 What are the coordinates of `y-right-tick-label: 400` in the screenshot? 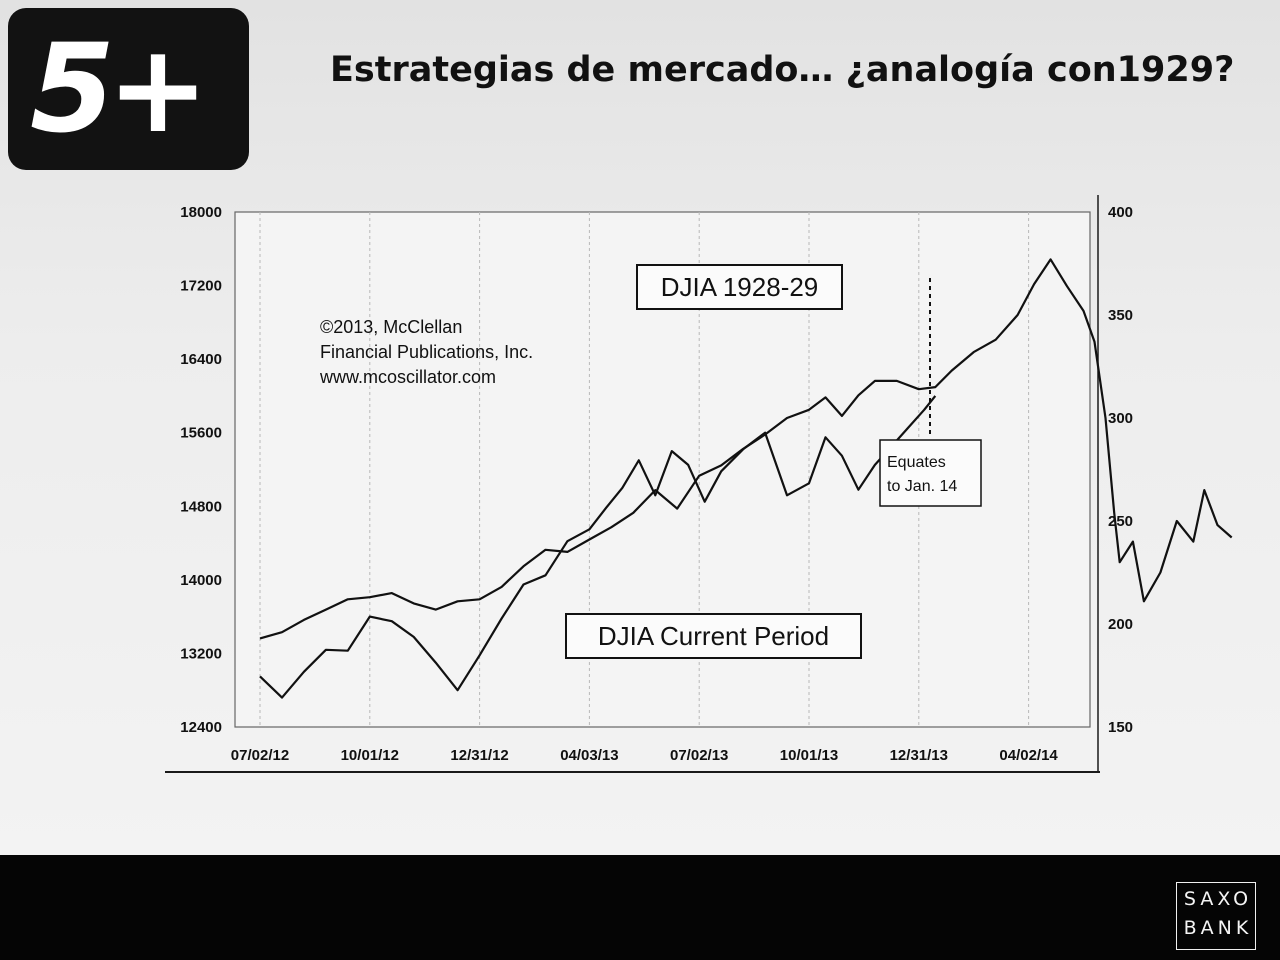 It's located at (1120, 212).